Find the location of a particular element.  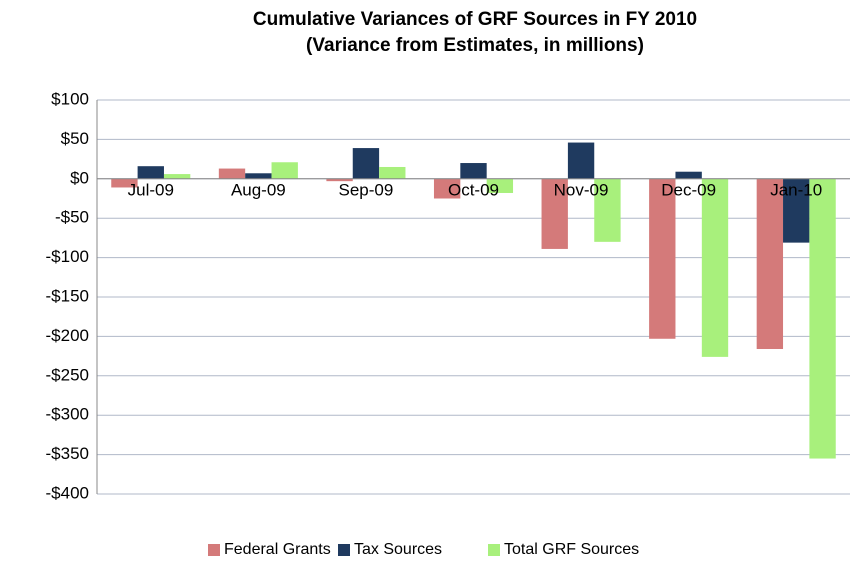

y-tick-label: -$150 is located at coordinates (67, 295).